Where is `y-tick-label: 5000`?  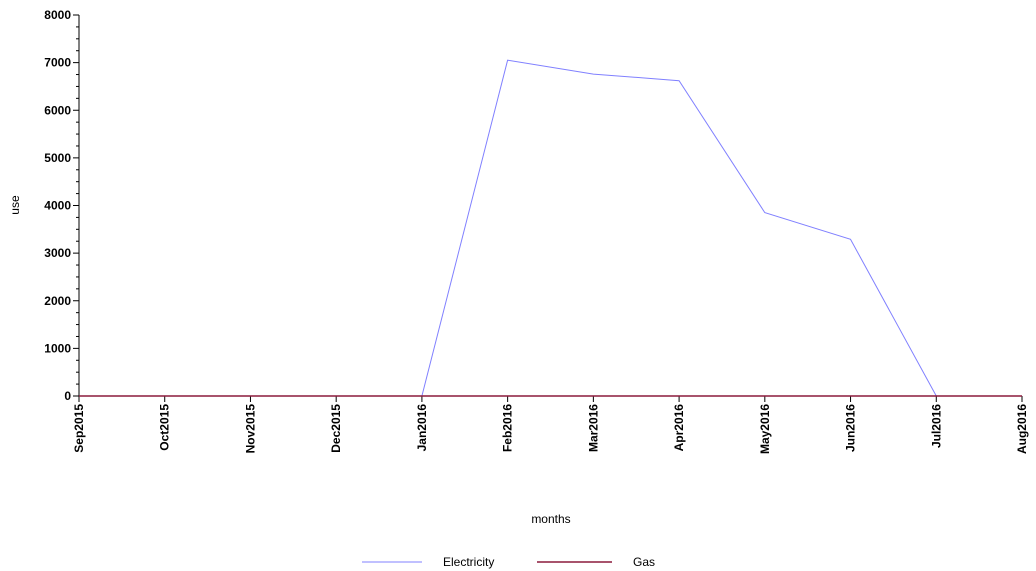
y-tick-label: 5000 is located at coordinates (57, 158).